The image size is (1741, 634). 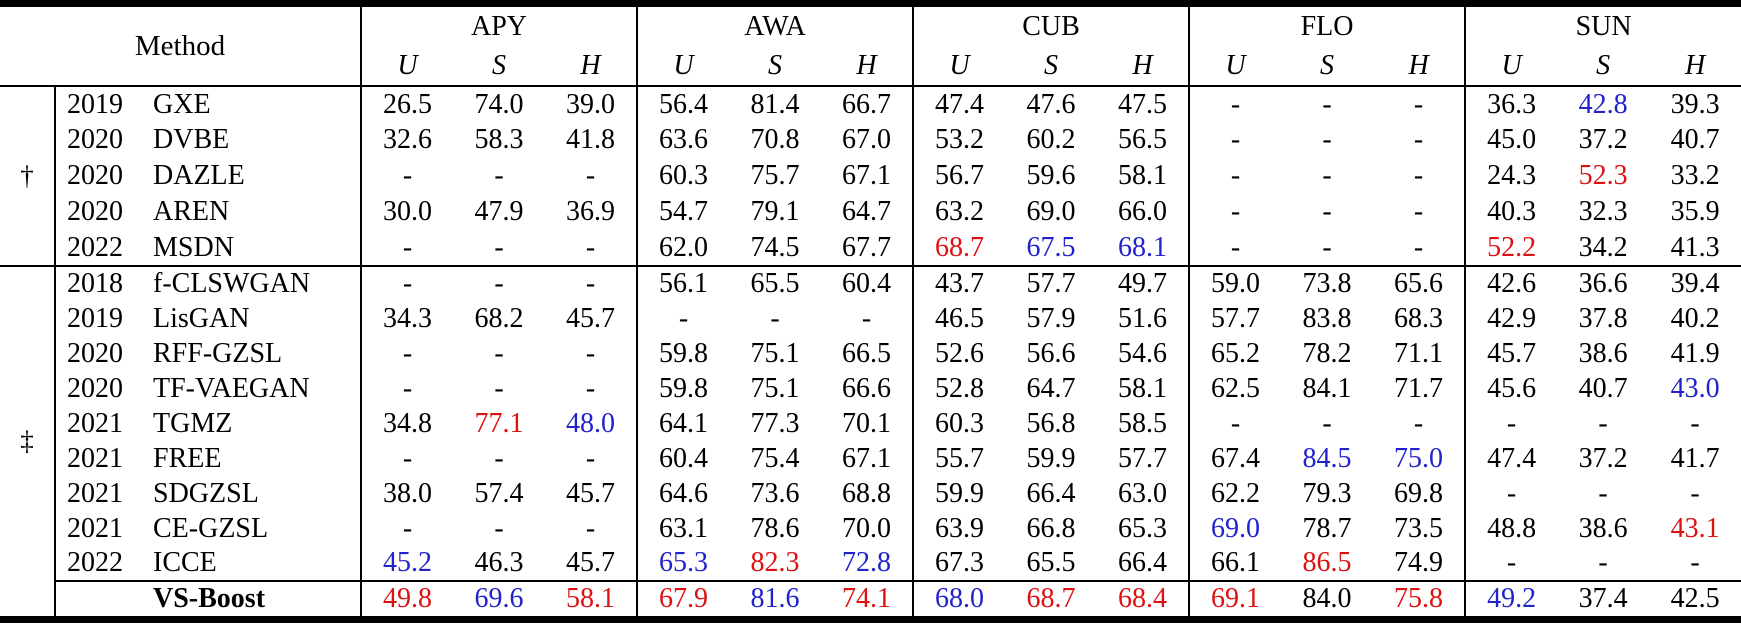 What do you see at coordinates (1143, 458) in the screenshot?
I see `value-cell: 57.7` at bounding box center [1143, 458].